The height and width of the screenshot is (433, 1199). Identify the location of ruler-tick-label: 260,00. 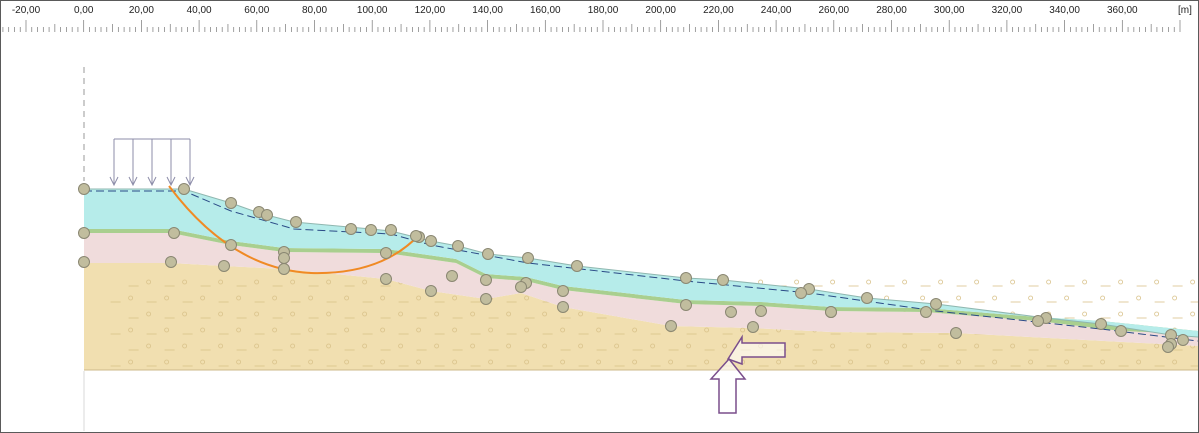
(834, 10).